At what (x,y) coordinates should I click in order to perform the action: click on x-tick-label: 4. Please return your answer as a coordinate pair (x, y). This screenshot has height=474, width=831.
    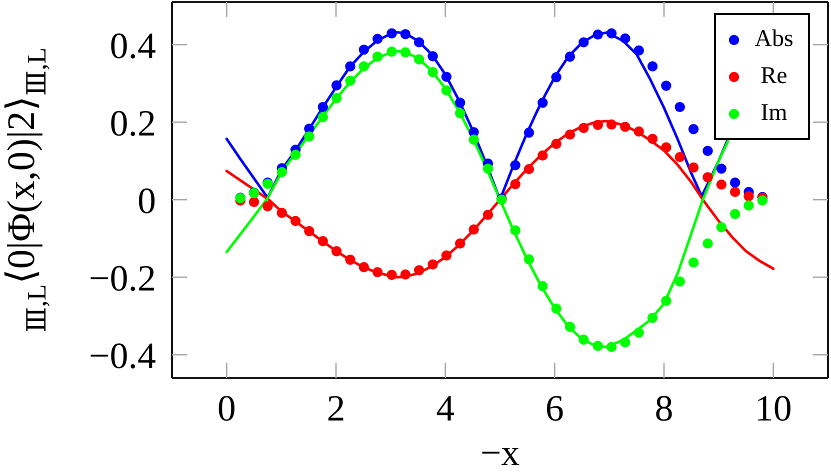
    Looking at the image, I should click on (445, 409).